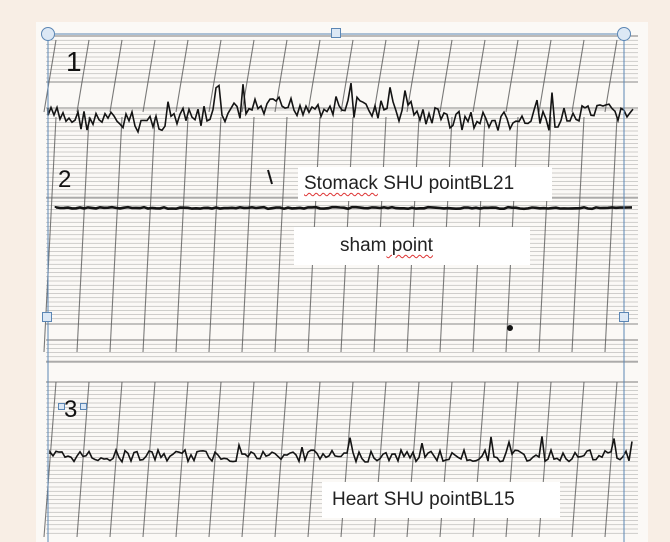 The height and width of the screenshot is (542, 670). What do you see at coordinates (48, 34) in the screenshot?
I see `resize-handle-top-left` at bounding box center [48, 34].